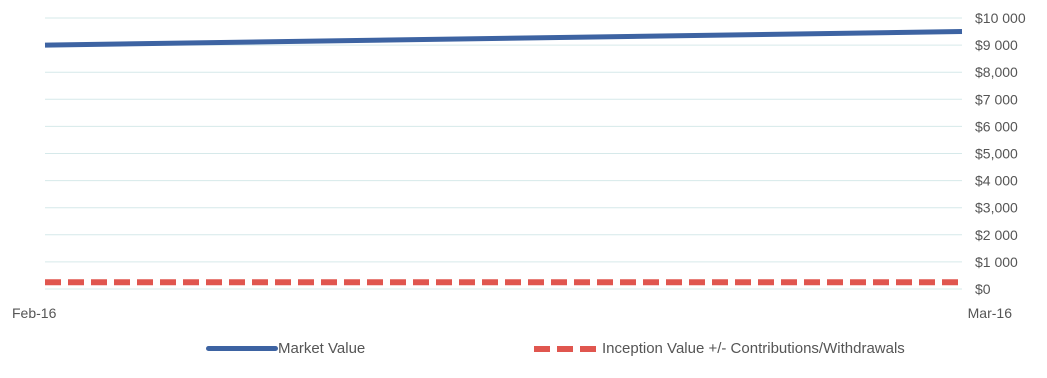  I want to click on y-tick-label: $1 000, so click(996, 262).